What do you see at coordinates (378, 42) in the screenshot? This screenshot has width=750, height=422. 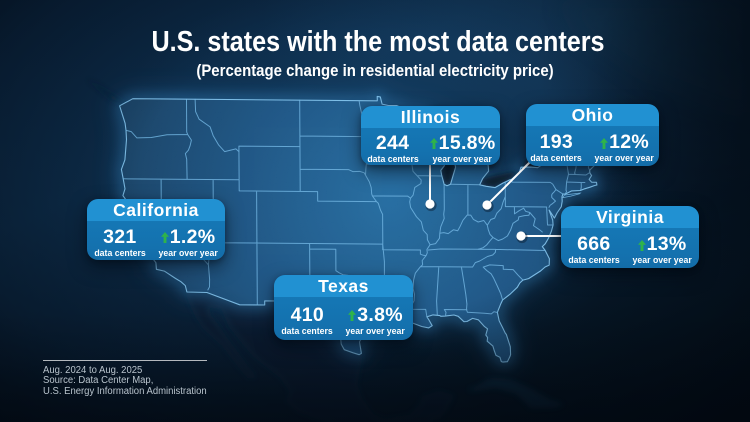 I see `page-title: U.S. states with the most data centers` at bounding box center [378, 42].